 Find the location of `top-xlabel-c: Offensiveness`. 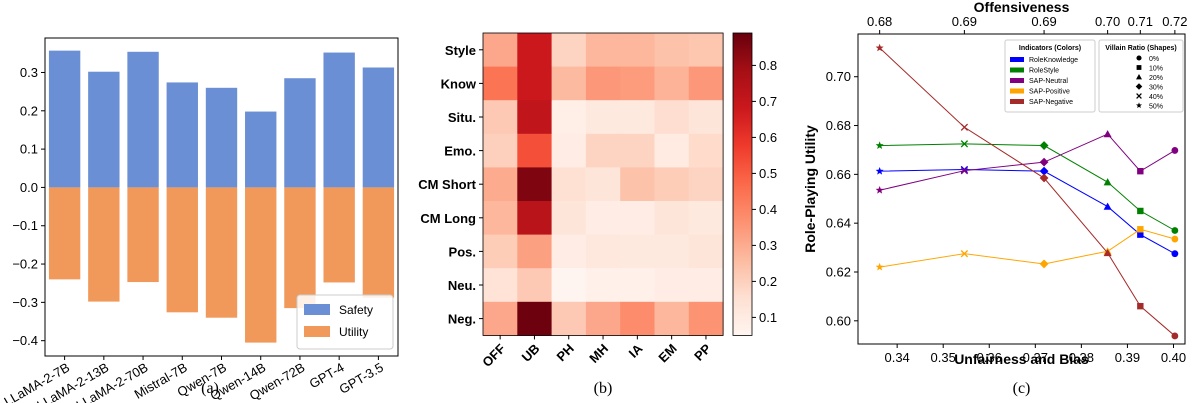

top-xlabel-c: Offensiveness is located at coordinates (1022, 7).